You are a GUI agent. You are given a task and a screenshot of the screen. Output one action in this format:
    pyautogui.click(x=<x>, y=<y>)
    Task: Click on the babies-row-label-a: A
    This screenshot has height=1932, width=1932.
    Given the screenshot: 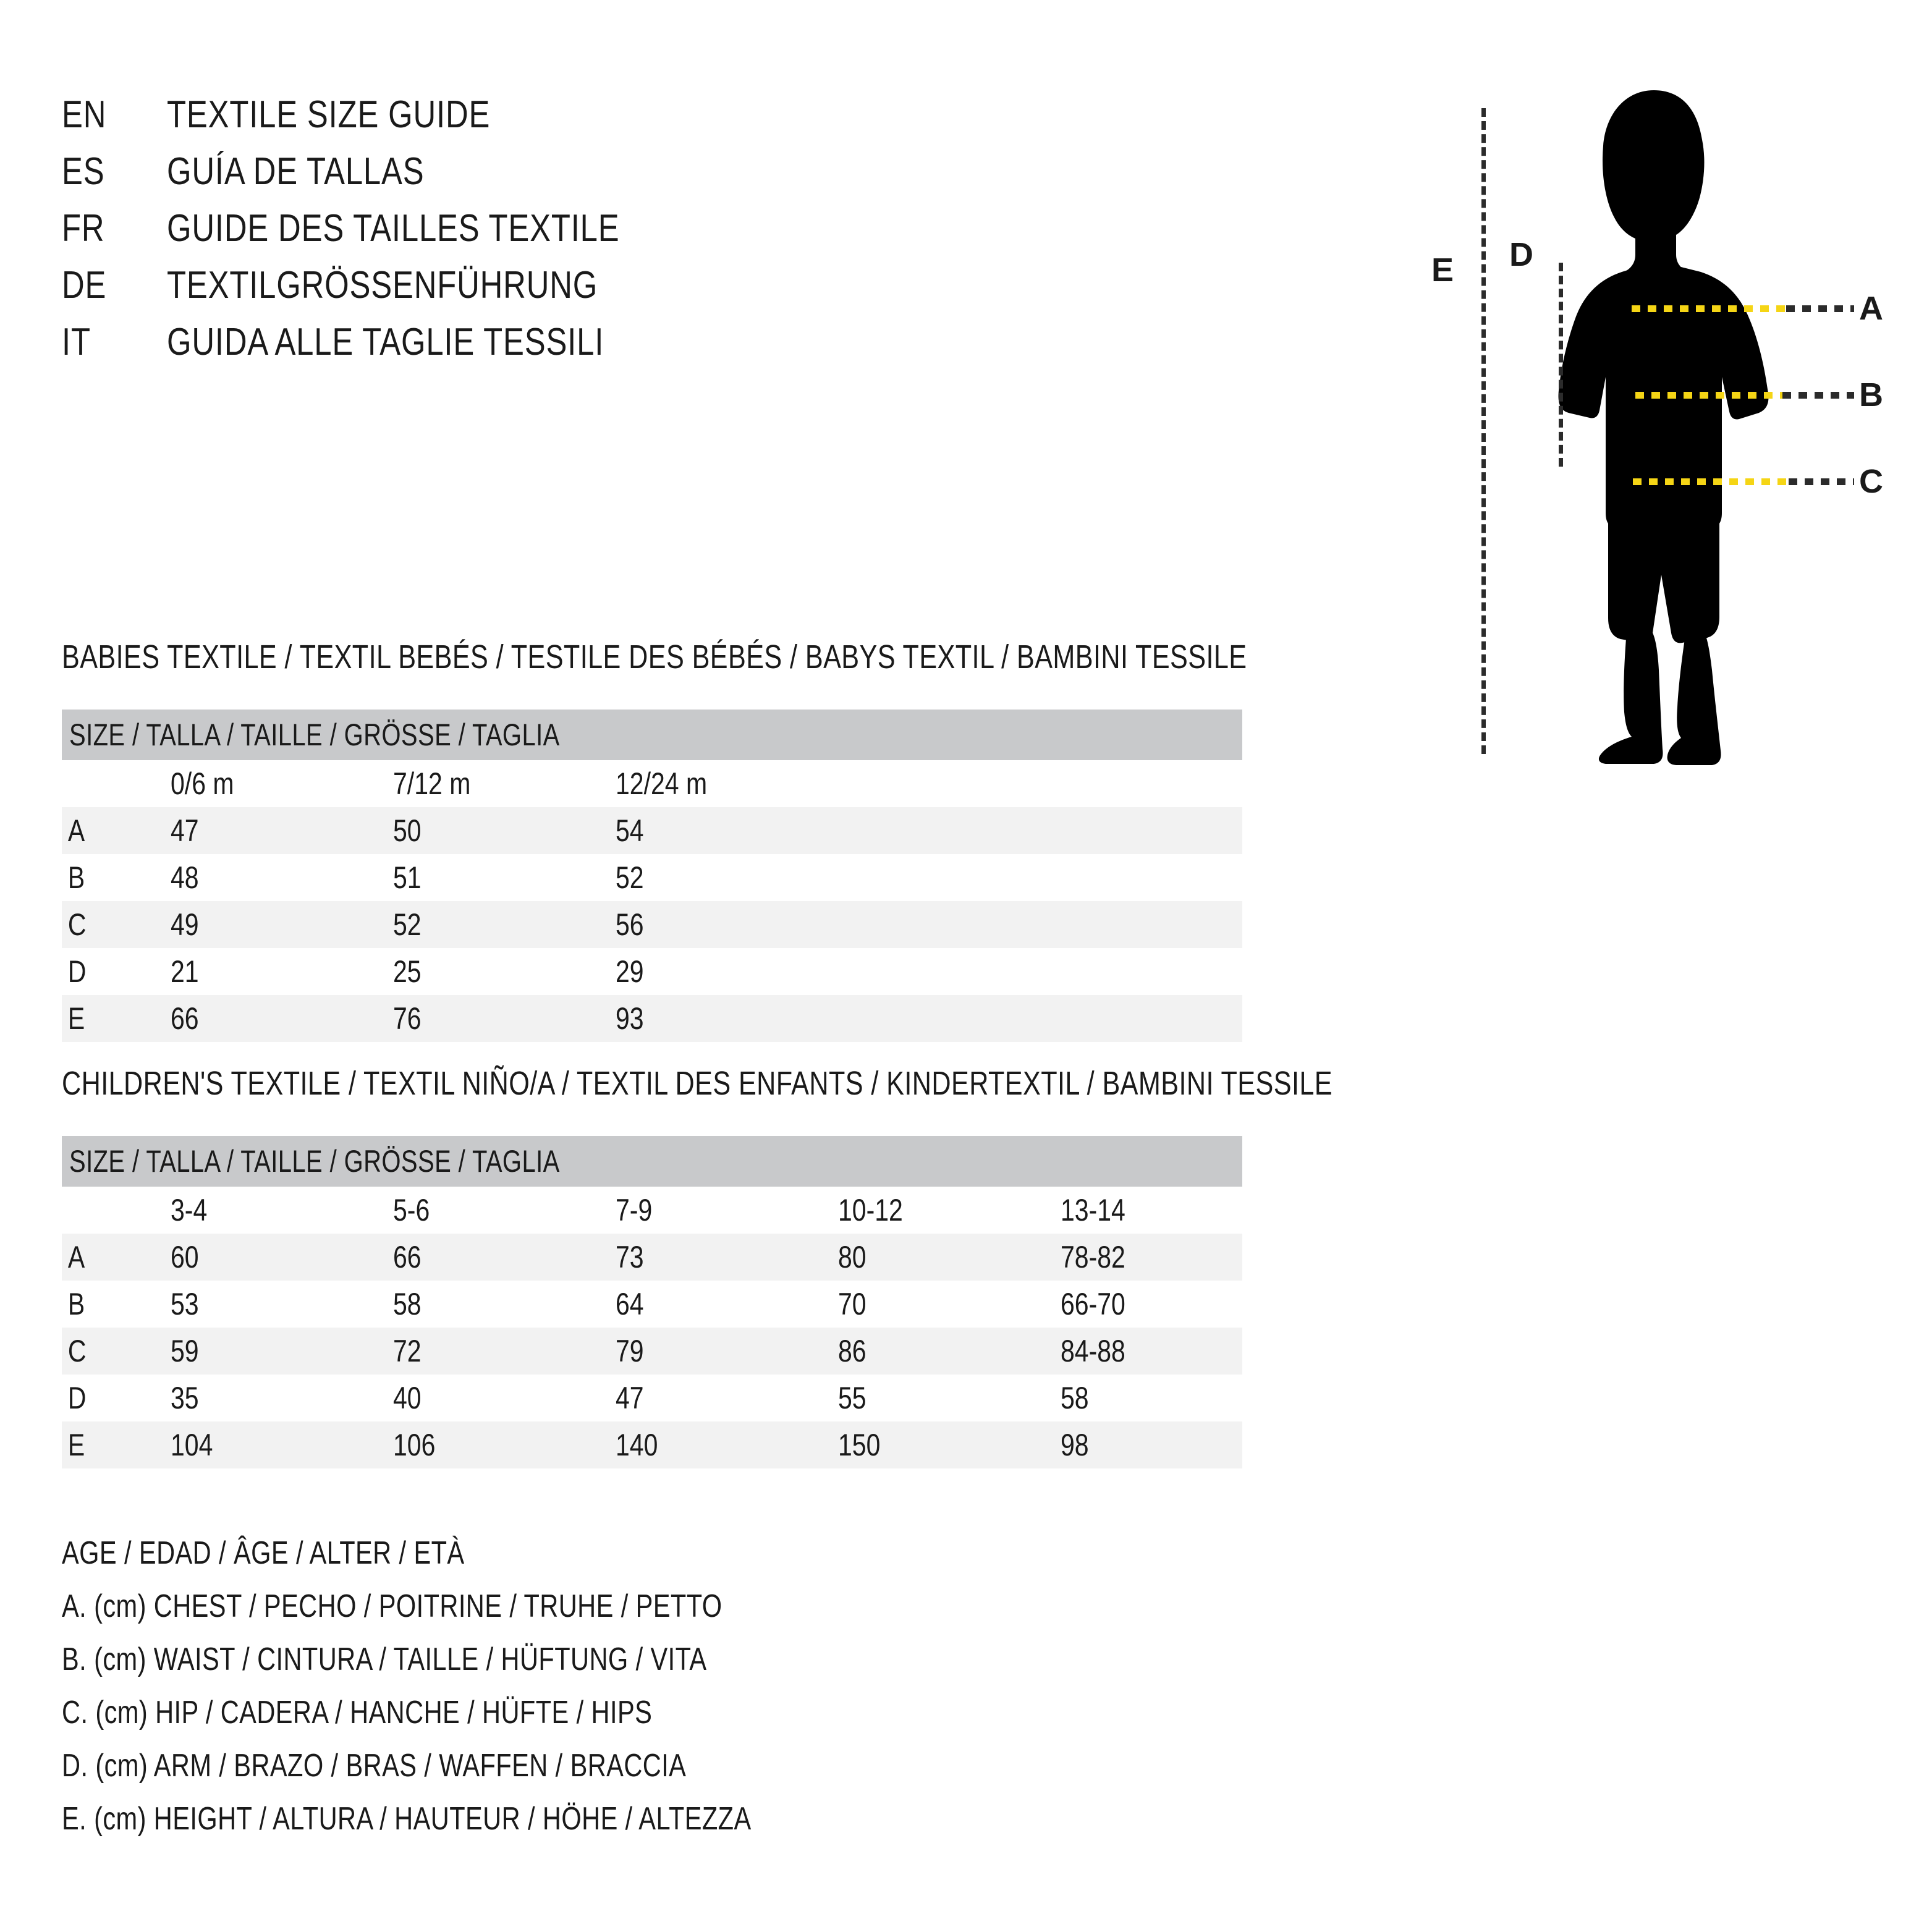 What is the action you would take?
    pyautogui.click(x=76, y=830)
    